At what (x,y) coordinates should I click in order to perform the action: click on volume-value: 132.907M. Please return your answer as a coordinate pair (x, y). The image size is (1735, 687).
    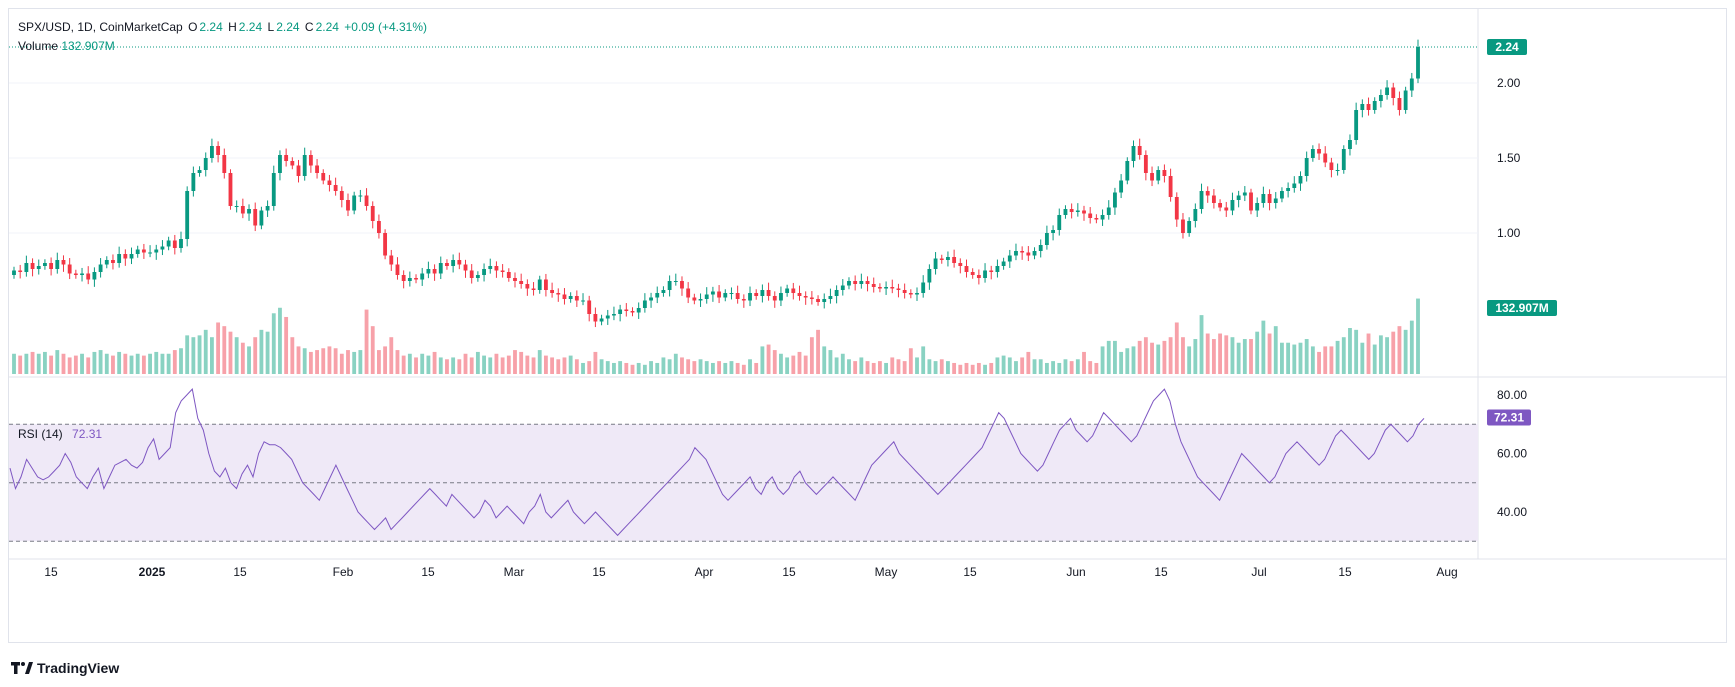
    Looking at the image, I should click on (88, 46).